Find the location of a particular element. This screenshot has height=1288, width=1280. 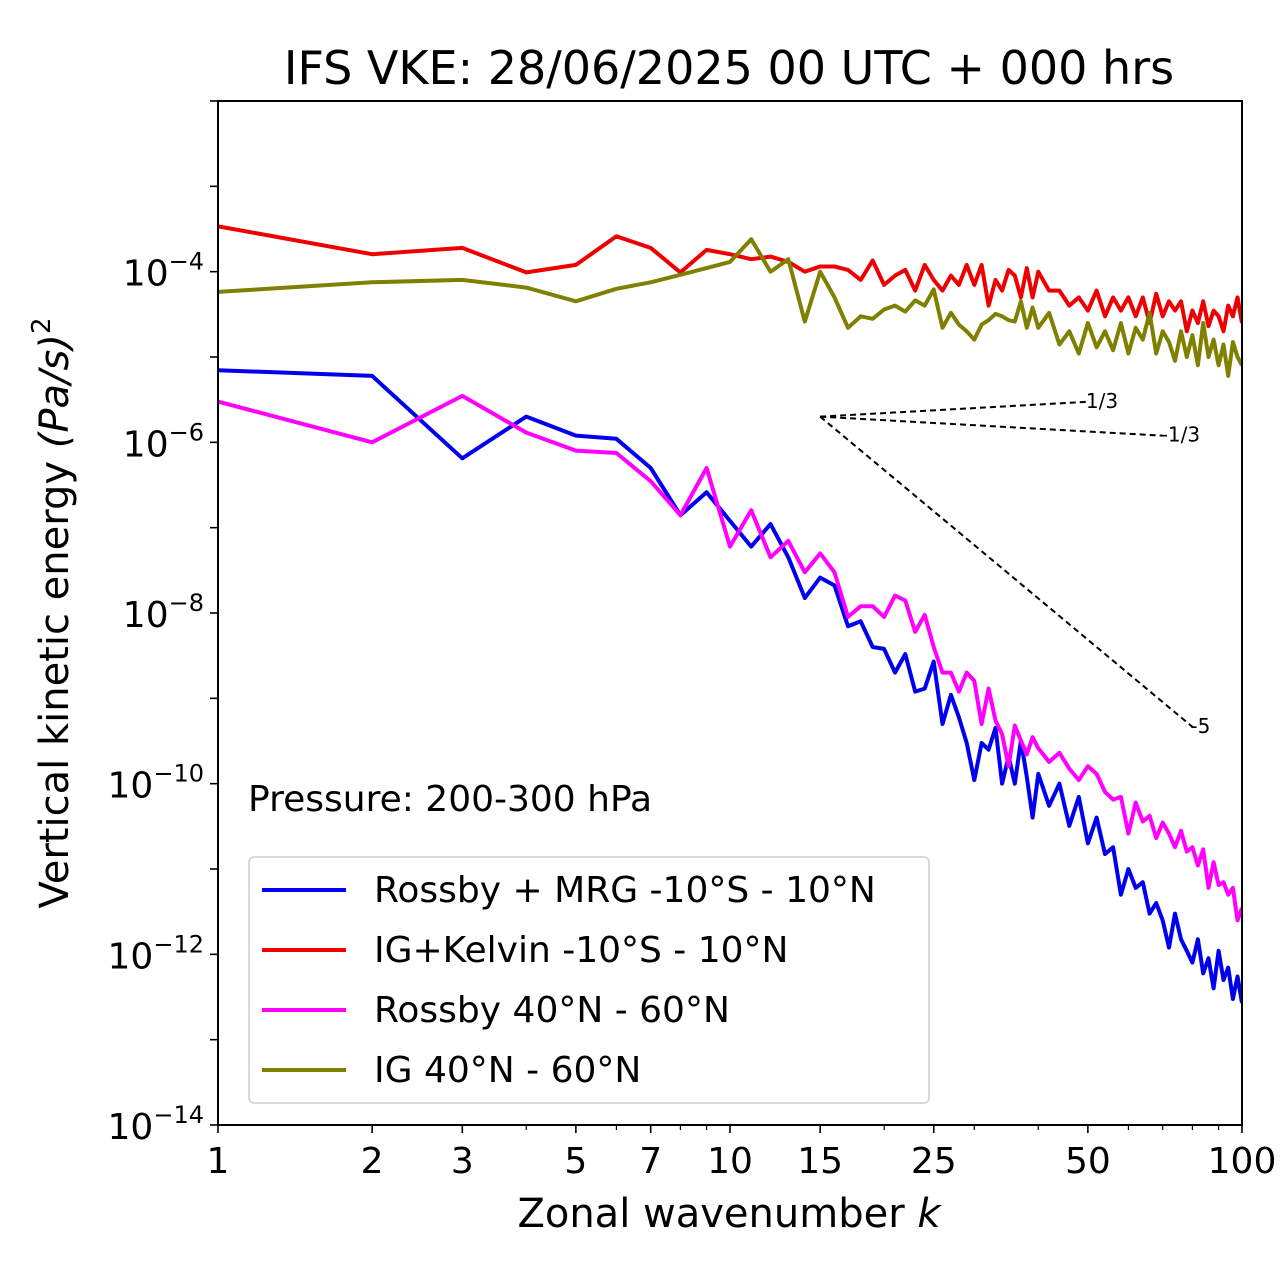

y-tick-label: 10⁻⁸ is located at coordinates (163, 612).